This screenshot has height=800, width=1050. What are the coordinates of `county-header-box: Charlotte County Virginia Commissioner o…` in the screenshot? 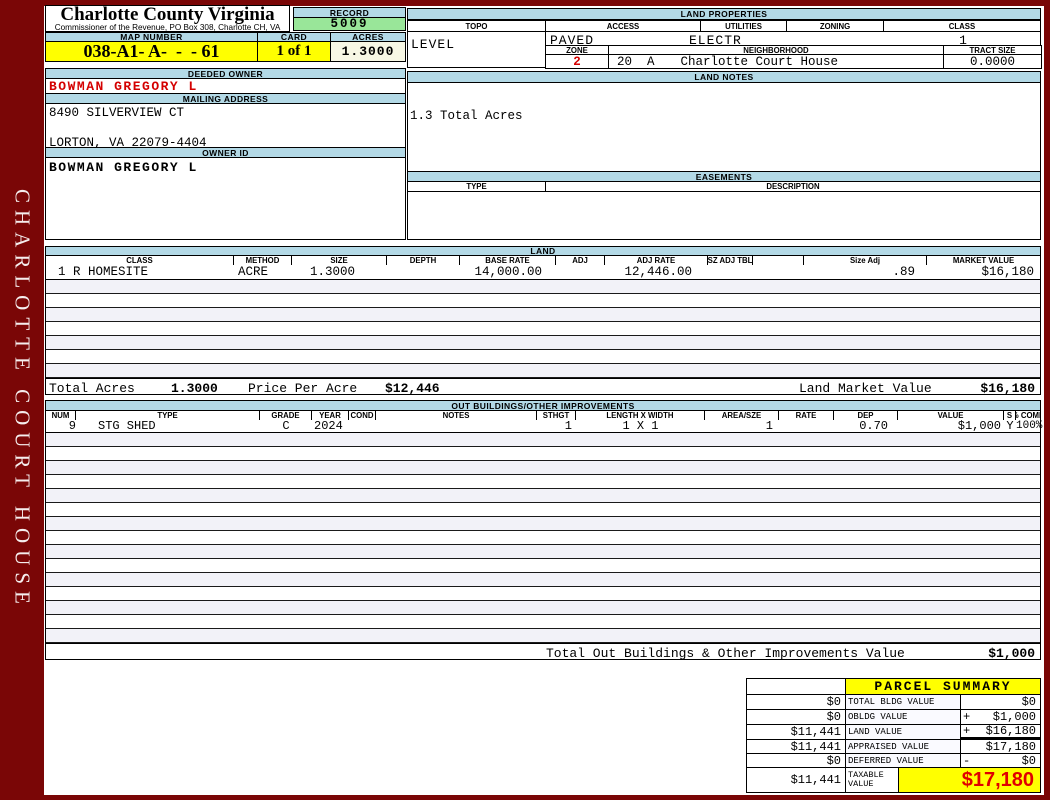 It's located at (167, 18).